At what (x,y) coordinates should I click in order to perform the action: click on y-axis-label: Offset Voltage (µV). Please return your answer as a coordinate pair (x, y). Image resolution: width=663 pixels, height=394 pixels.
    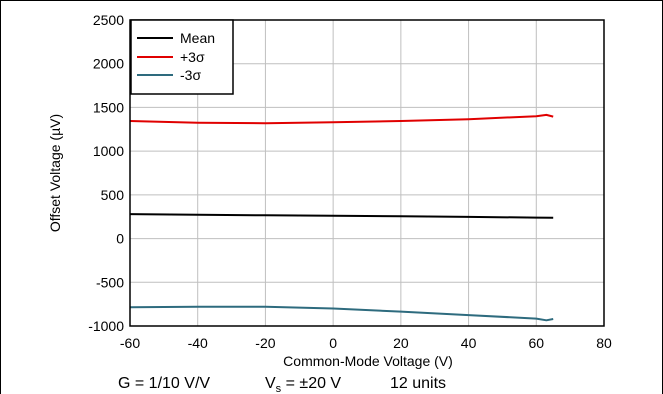
    Looking at the image, I should click on (55, 173).